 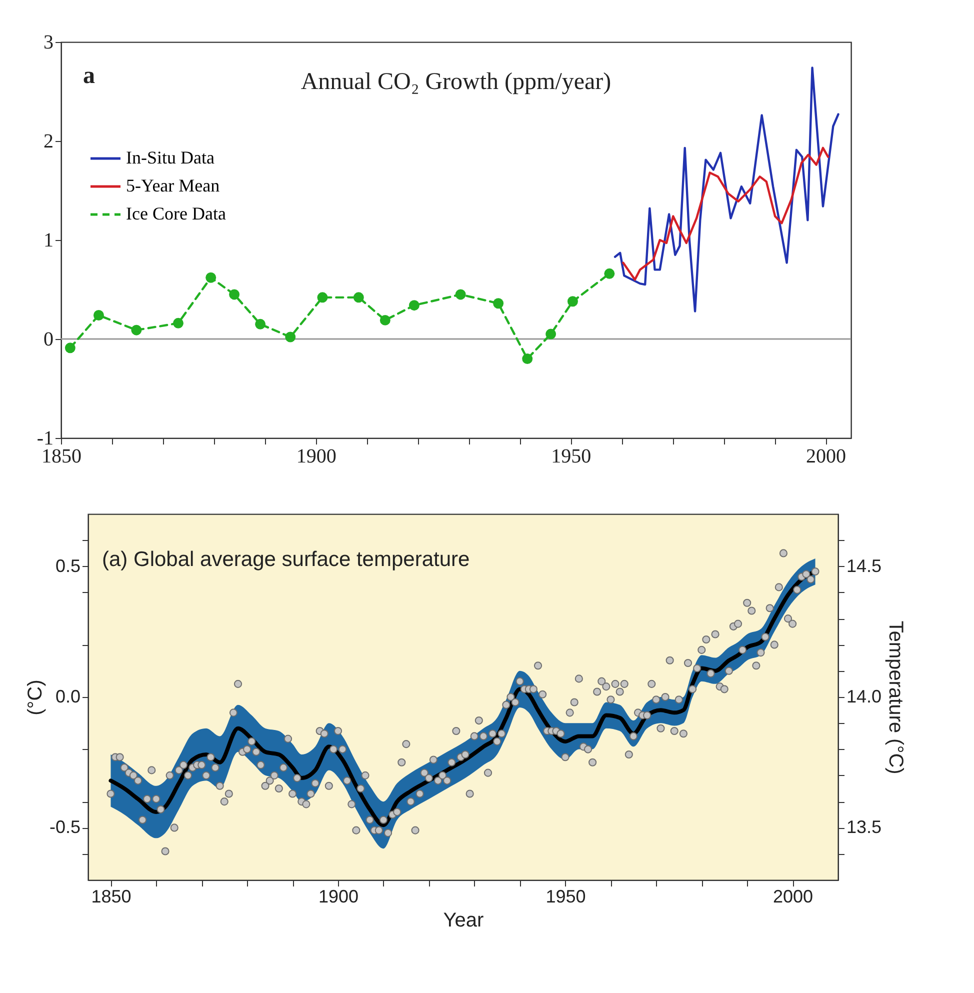 I want to click on y-tick-label: 0.0, so click(x=67, y=696).